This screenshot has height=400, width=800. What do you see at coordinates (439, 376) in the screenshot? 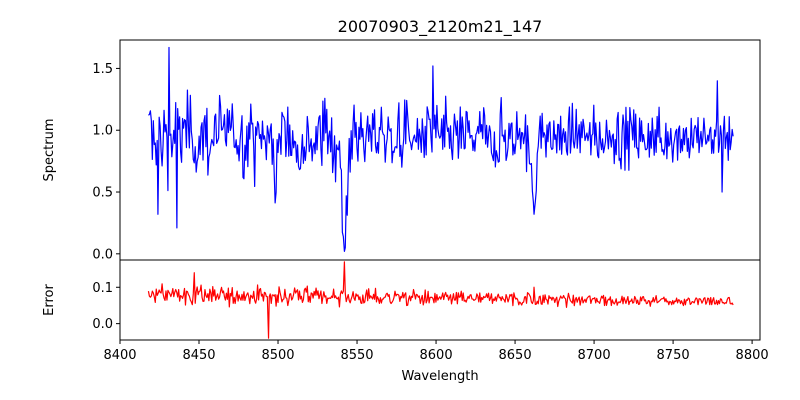
I see `x-axis-label: Wavelength` at bounding box center [439, 376].